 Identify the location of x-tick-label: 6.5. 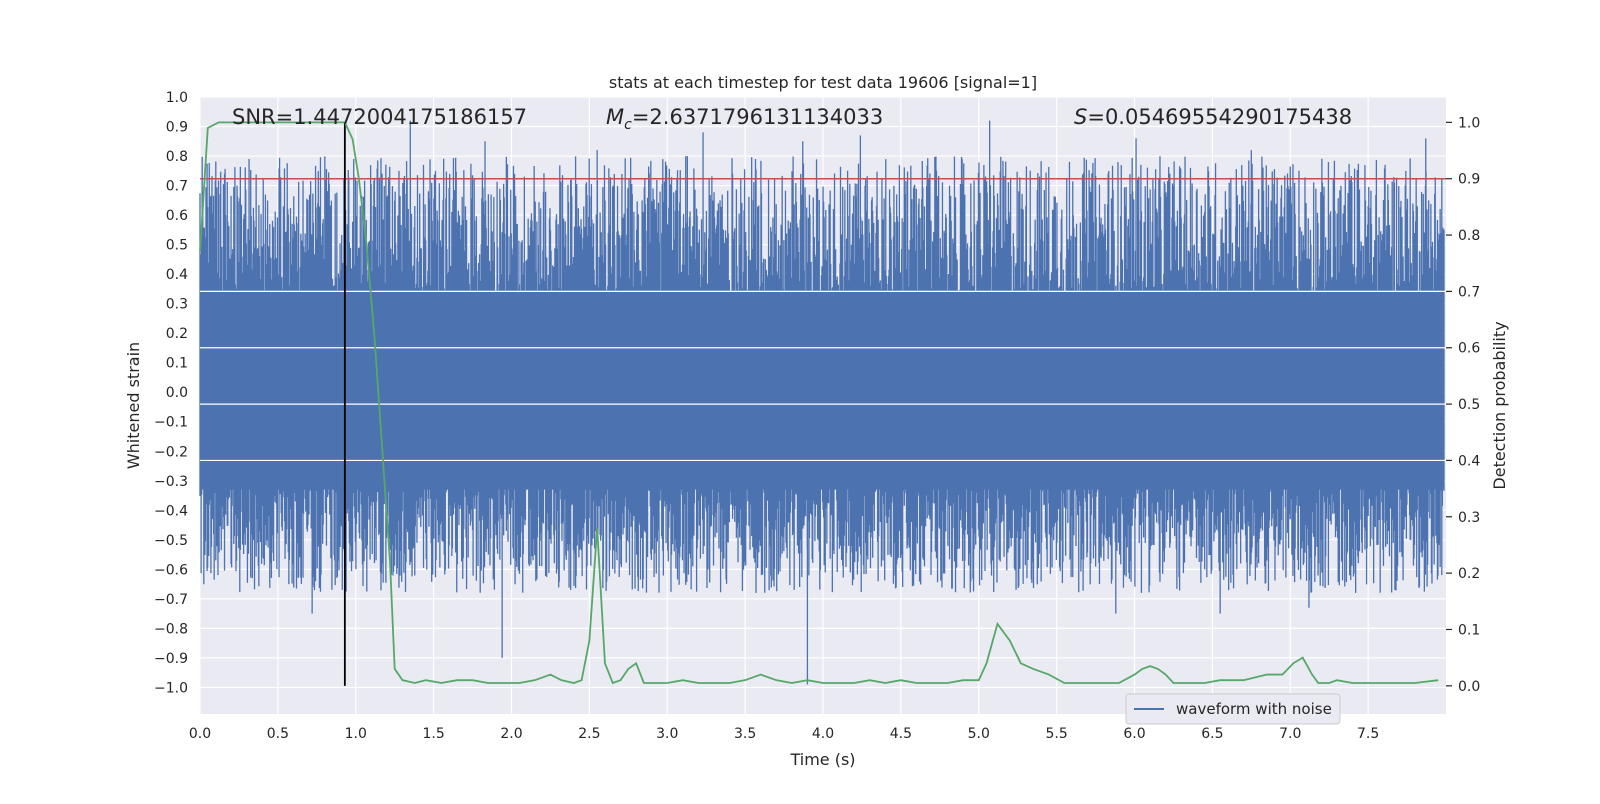
(1212, 734).